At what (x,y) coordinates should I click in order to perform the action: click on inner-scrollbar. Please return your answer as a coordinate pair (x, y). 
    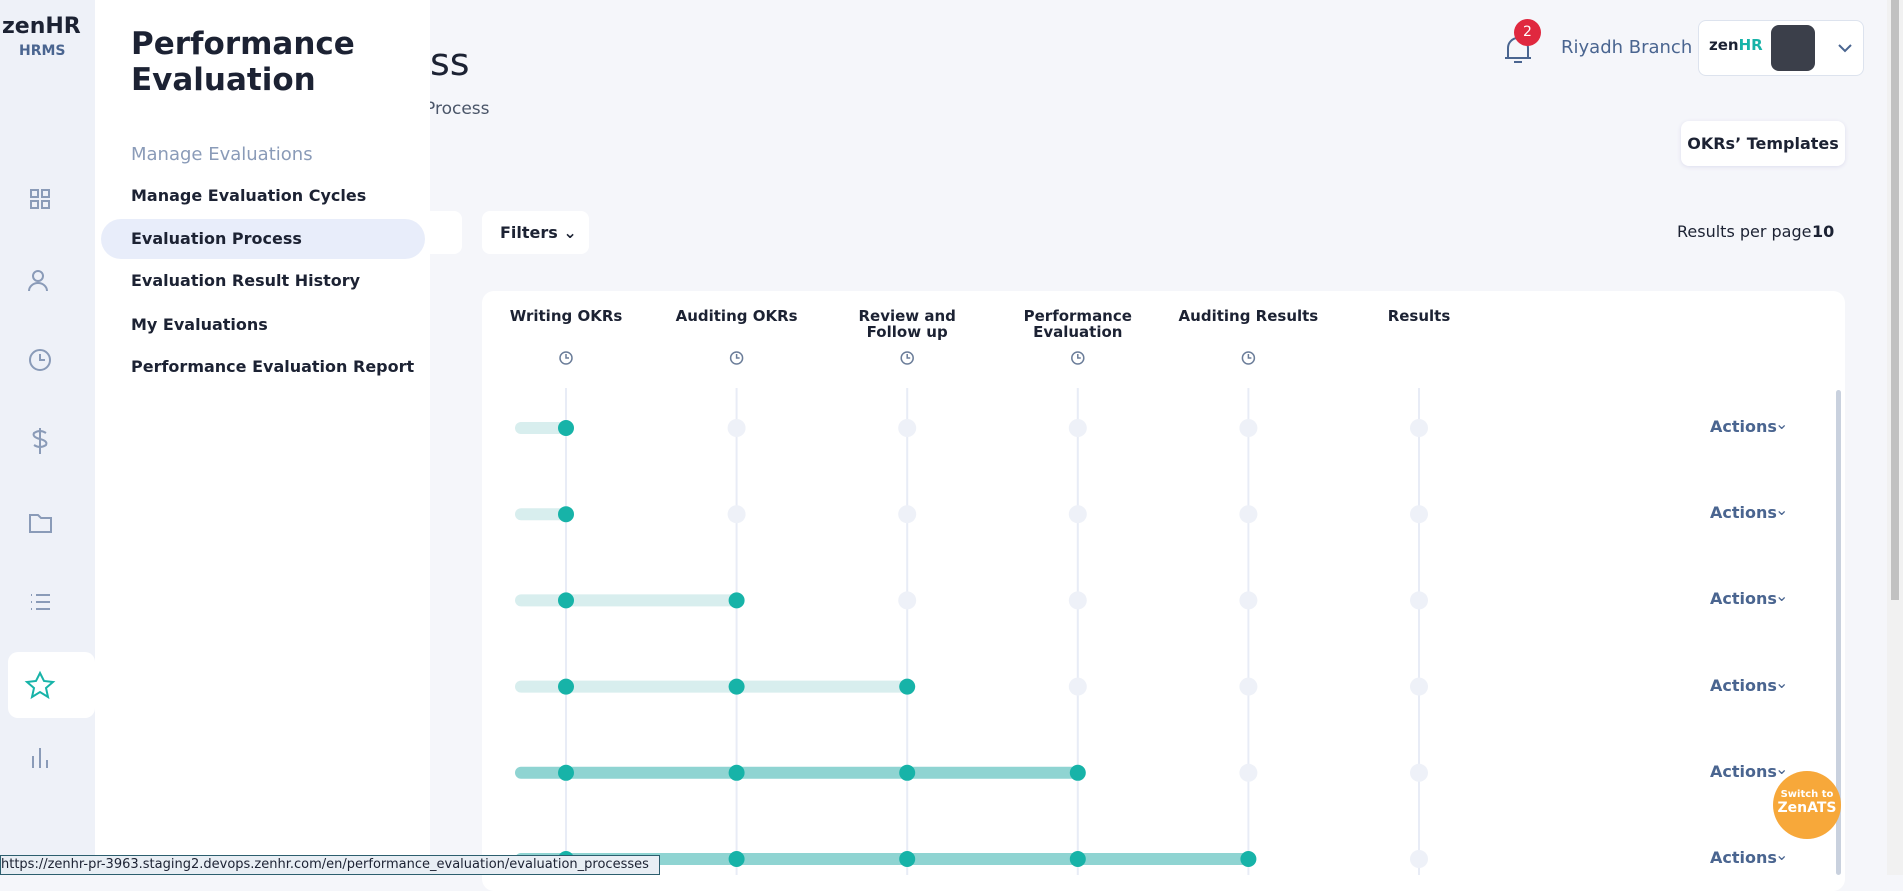
    Looking at the image, I should click on (1838, 632).